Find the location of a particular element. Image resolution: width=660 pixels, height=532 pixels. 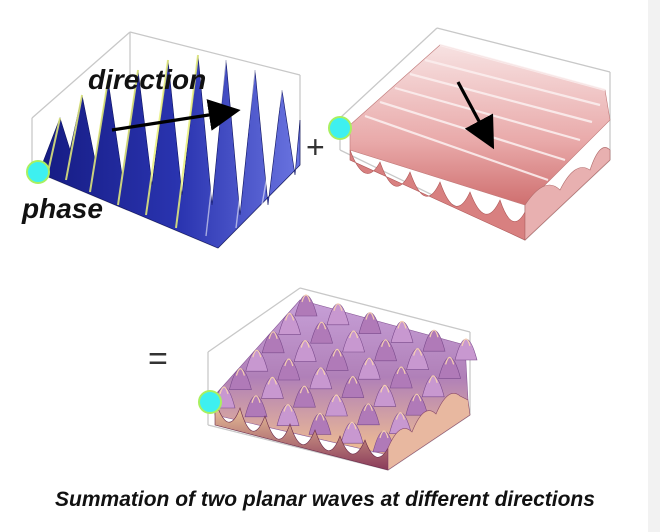

equals-operator: = is located at coordinates (158, 359).